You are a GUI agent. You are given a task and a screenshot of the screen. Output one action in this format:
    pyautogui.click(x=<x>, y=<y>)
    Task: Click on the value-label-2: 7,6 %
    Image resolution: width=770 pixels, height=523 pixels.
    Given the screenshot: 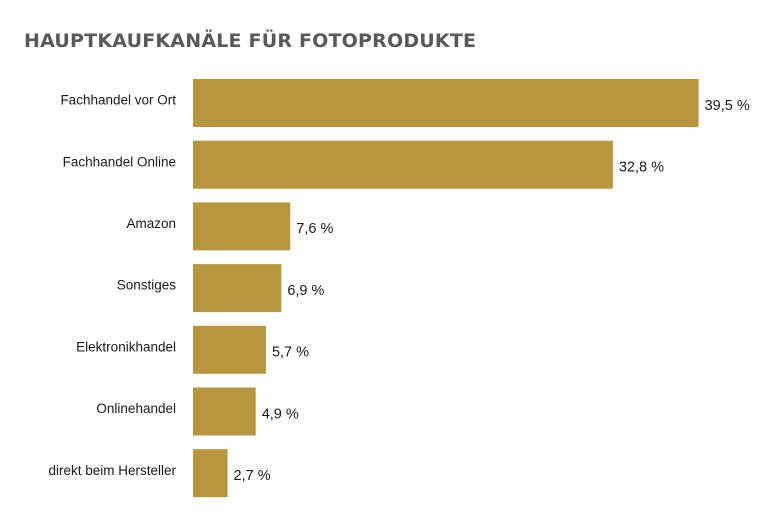 What is the action you would take?
    pyautogui.click(x=314, y=229)
    